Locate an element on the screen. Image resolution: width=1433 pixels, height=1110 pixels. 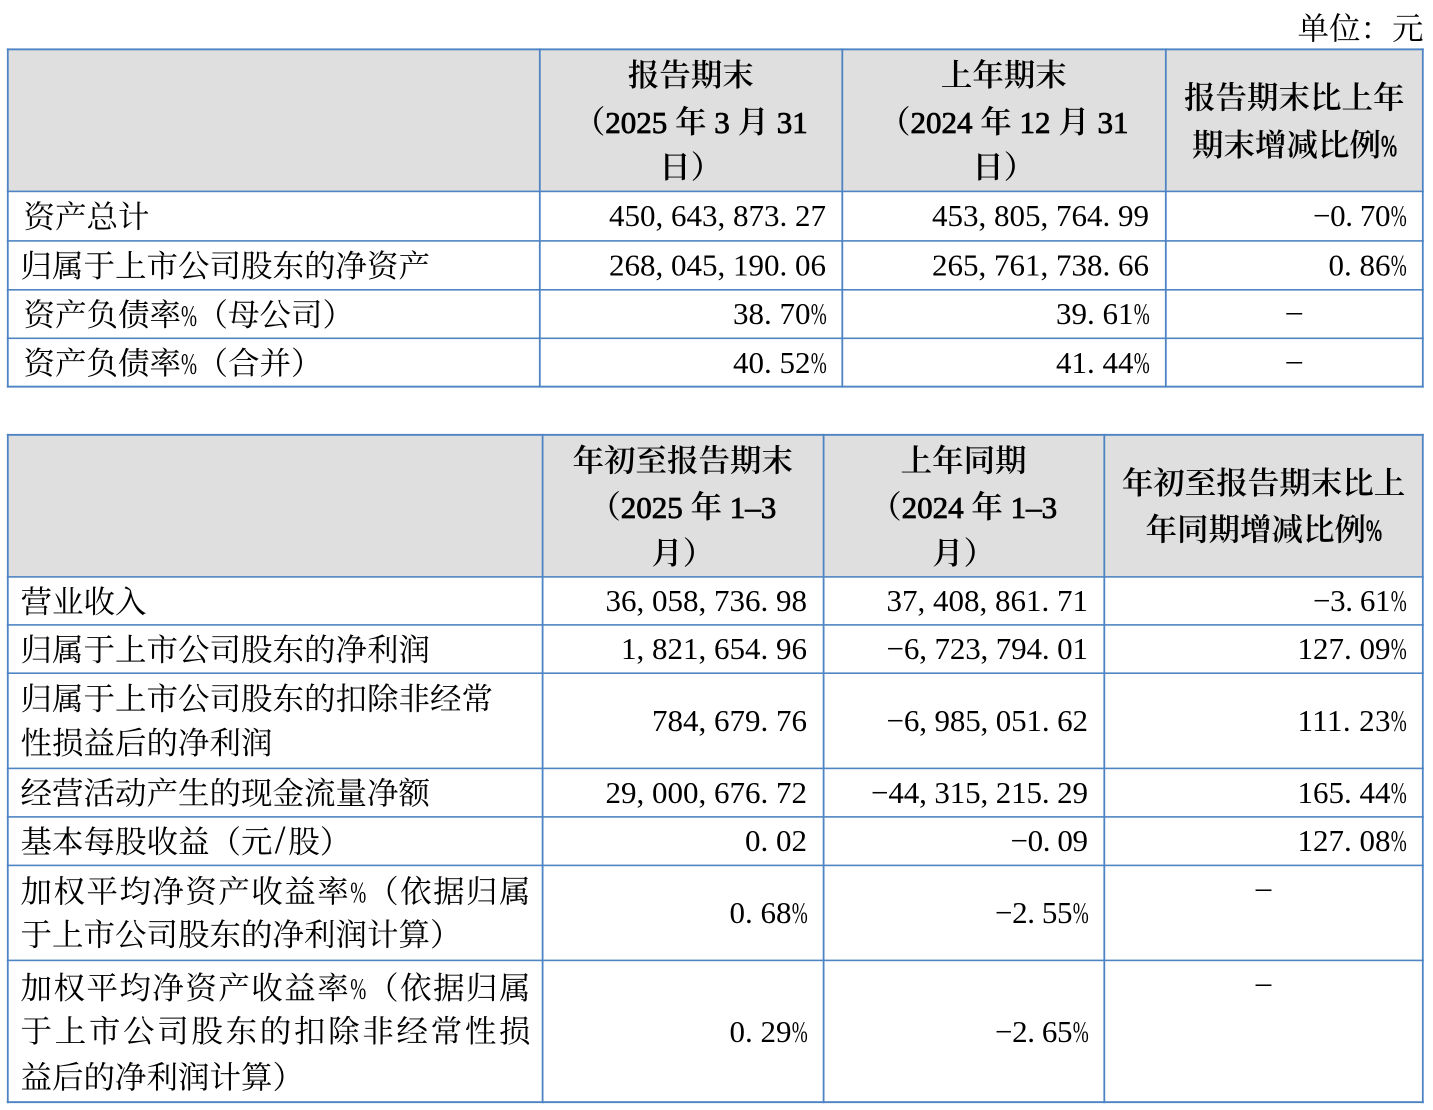
svg-text: 0. 86 is located at coordinates (1360, 265).